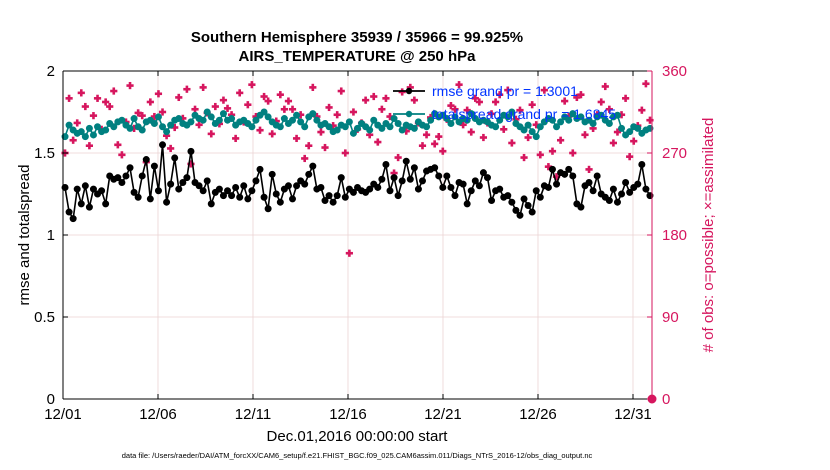 The width and height of the screenshot is (830, 470). What do you see at coordinates (674, 235) in the screenshot?
I see `y-right-tick-label: 180` at bounding box center [674, 235].